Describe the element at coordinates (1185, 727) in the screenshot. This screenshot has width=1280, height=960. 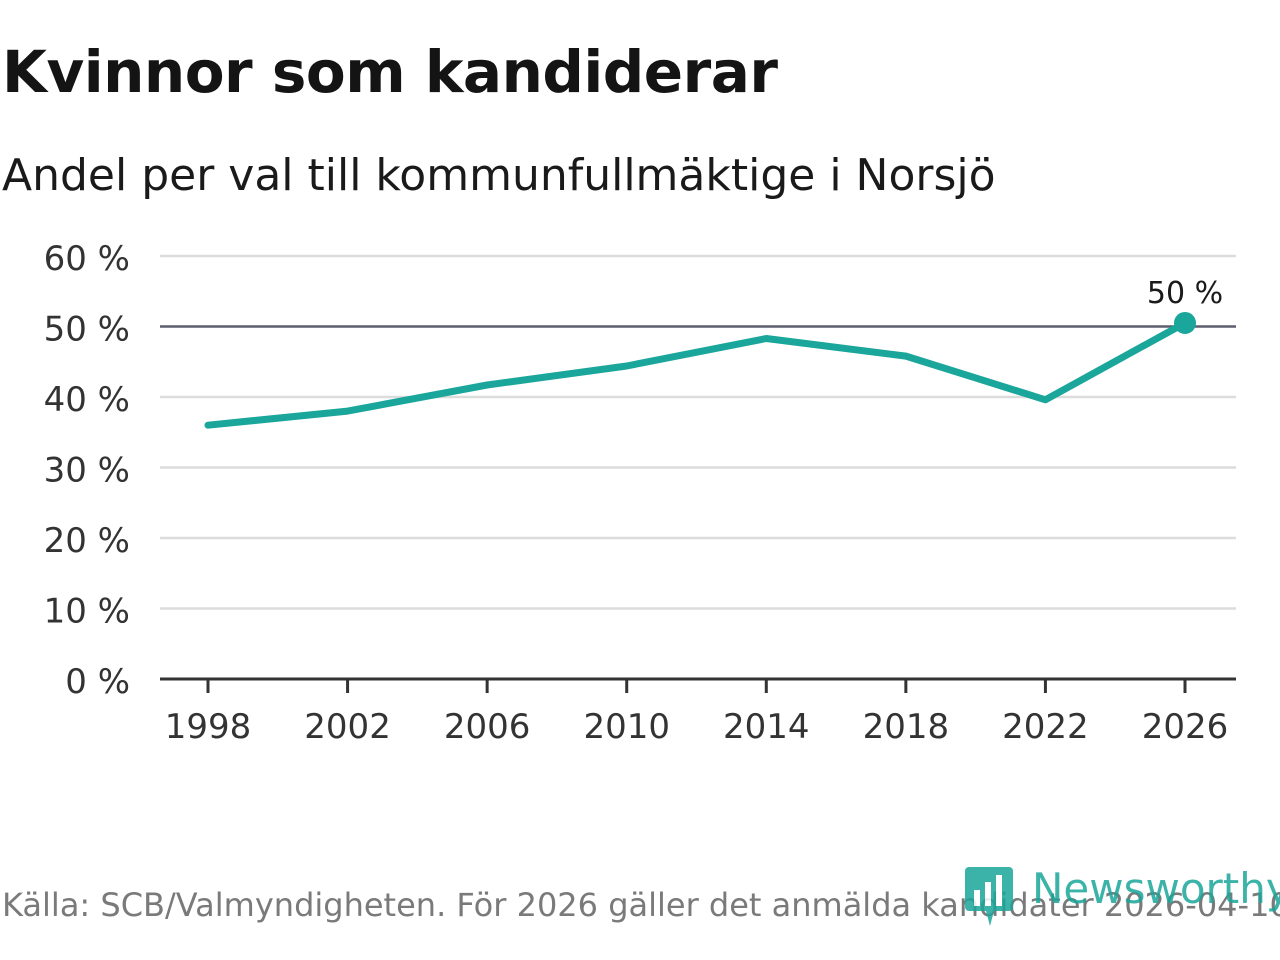
I see `x-tick-label: 2026` at that location.